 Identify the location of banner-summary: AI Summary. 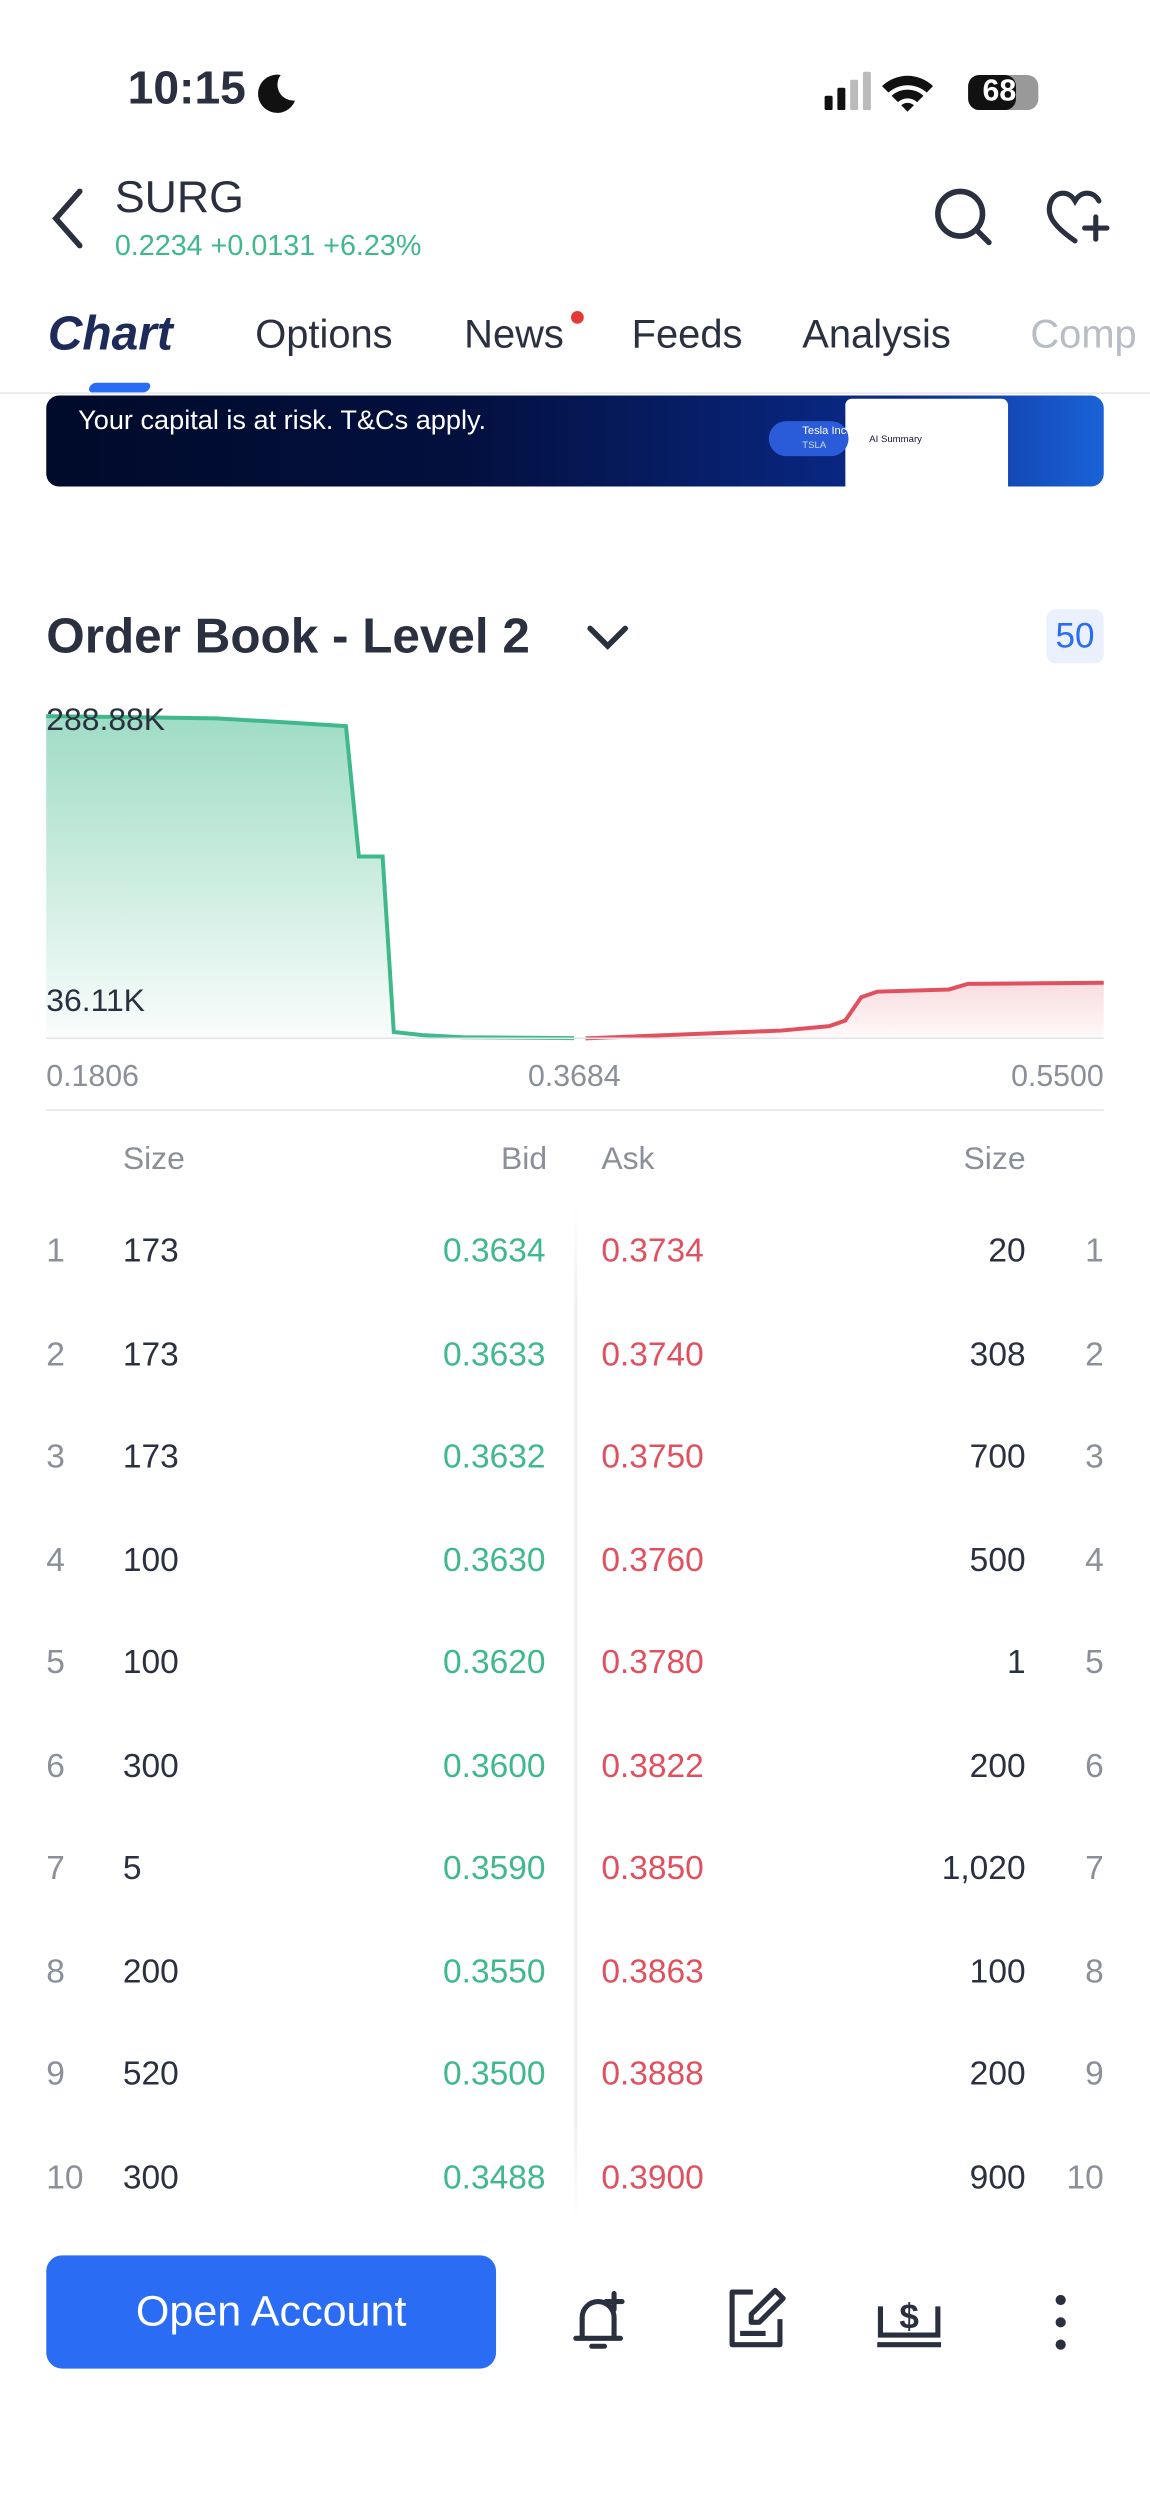
(895, 440).